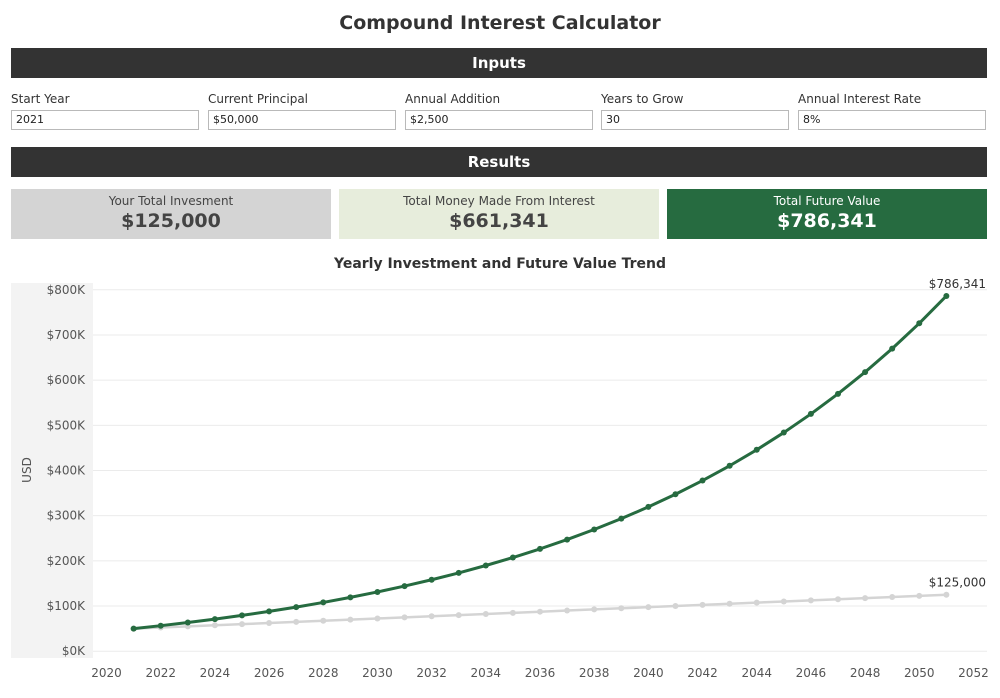 The image size is (1000, 698). What do you see at coordinates (756, 673) in the screenshot?
I see `x-tick-label: 2044` at bounding box center [756, 673].